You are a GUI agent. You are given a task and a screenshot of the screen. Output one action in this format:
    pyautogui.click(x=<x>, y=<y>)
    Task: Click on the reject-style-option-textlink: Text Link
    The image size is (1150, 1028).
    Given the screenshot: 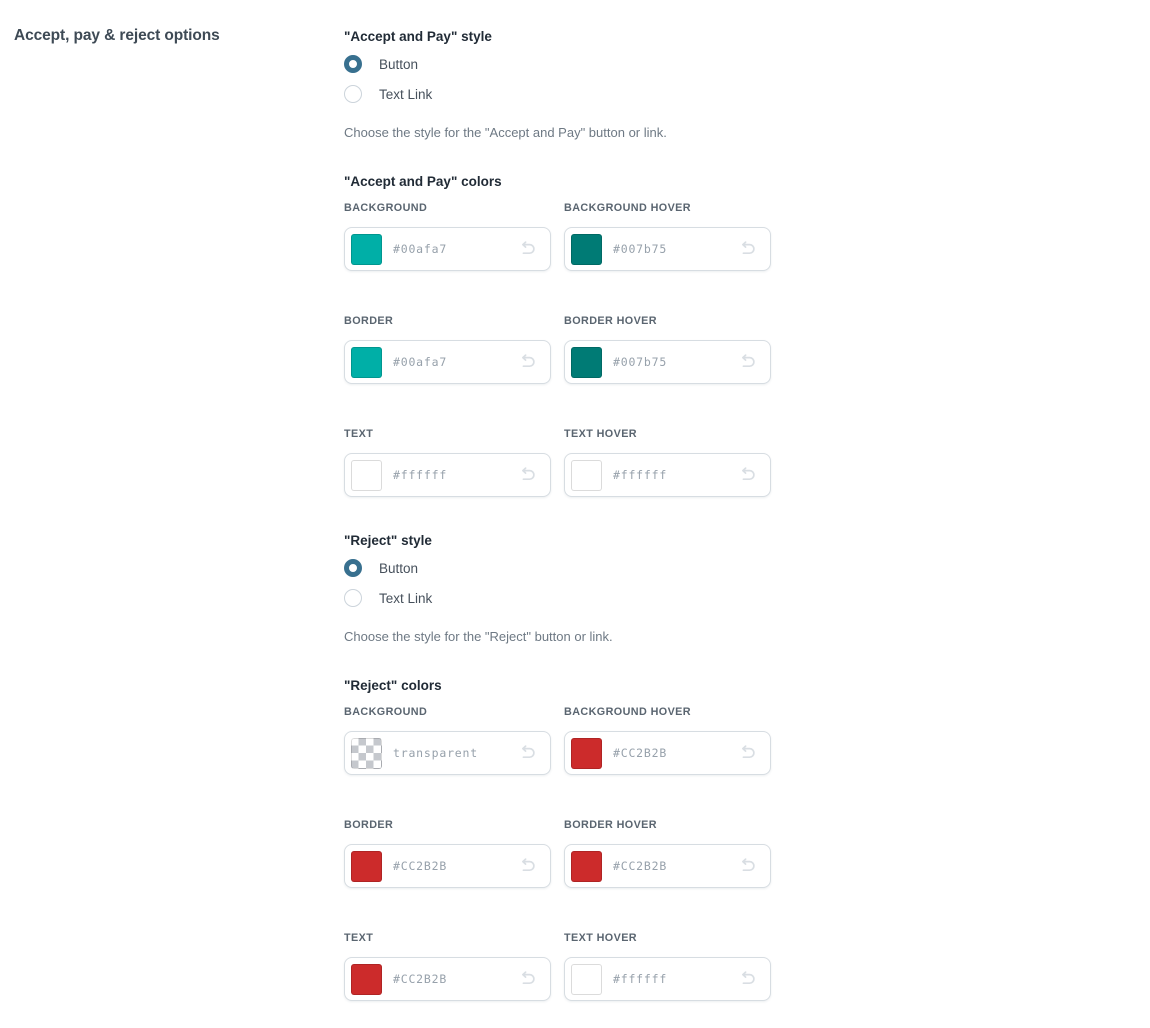 What is the action you would take?
    pyautogui.click(x=561, y=598)
    